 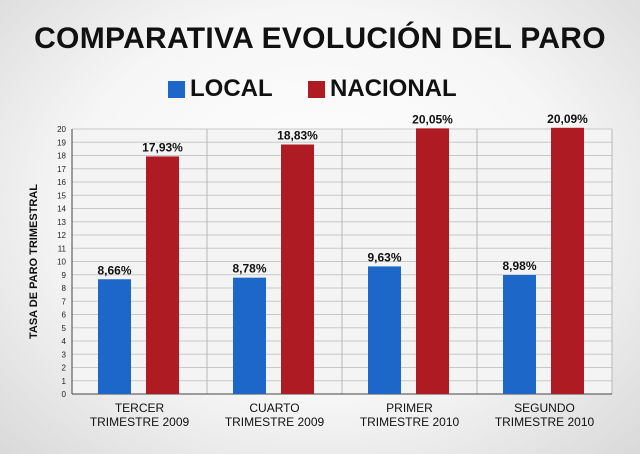 What do you see at coordinates (61, 235) in the screenshot?
I see `y-tick-label: 12` at bounding box center [61, 235].